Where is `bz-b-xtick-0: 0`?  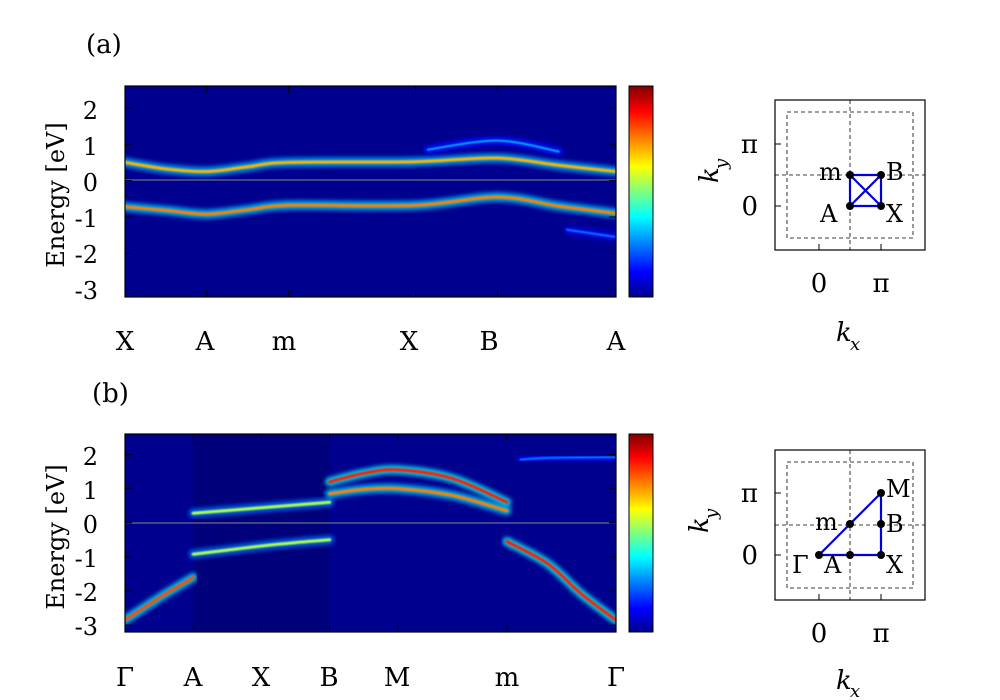 bz-b-xtick-0: 0 is located at coordinates (819, 634).